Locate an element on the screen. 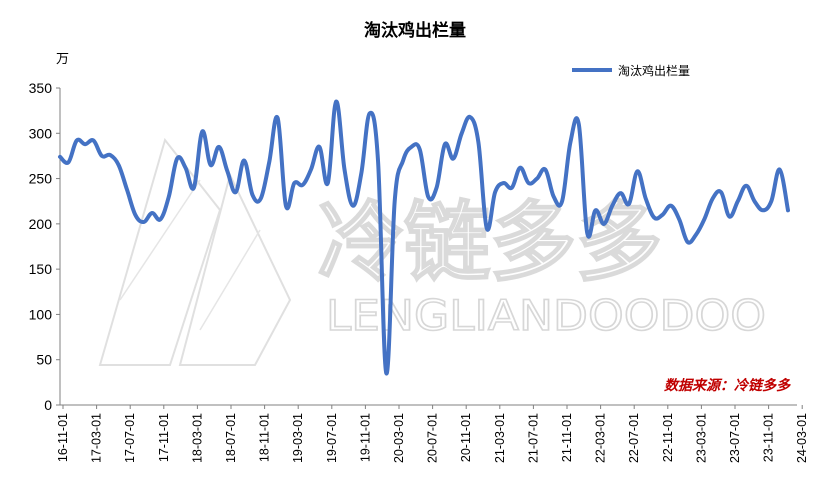  x-tick-label: 23-11-01 is located at coordinates (769, 437).